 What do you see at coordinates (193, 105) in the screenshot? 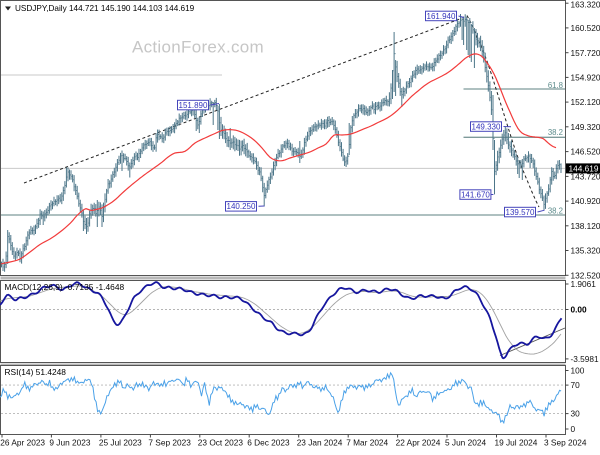
I see `svg-text: 151.890` at bounding box center [193, 105].